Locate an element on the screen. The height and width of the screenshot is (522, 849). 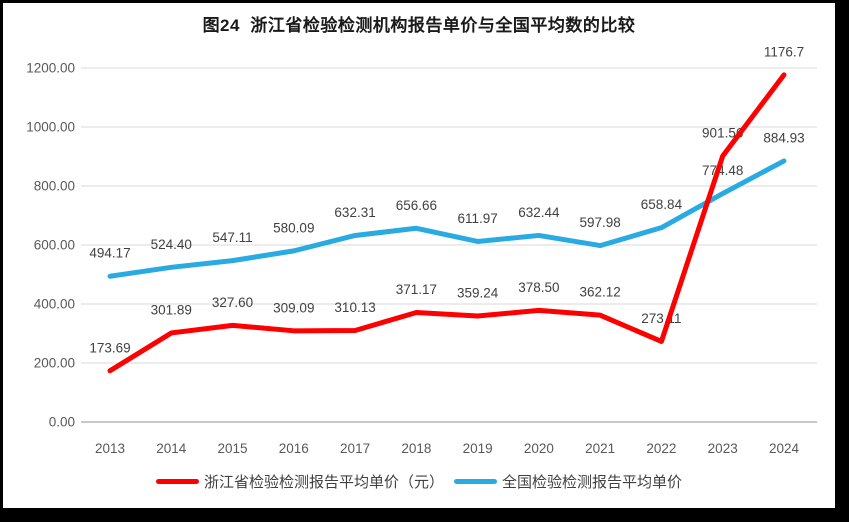
zhejiang-data-label: 371.17 is located at coordinates (416, 289).